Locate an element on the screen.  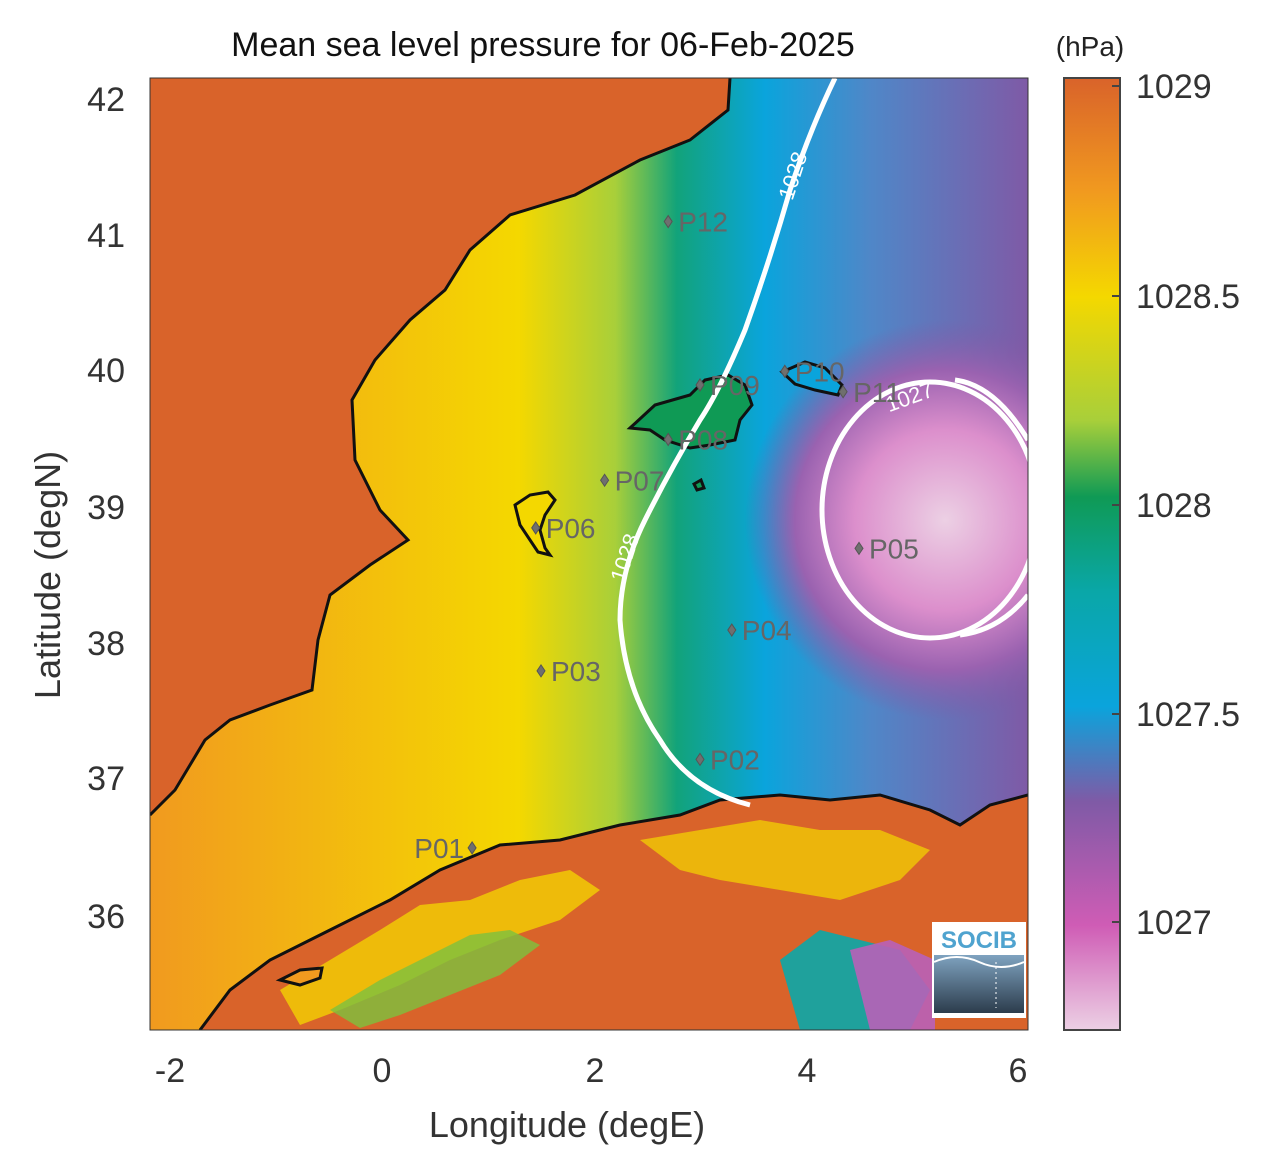
y-tick-label: 40 is located at coordinates (106, 371).